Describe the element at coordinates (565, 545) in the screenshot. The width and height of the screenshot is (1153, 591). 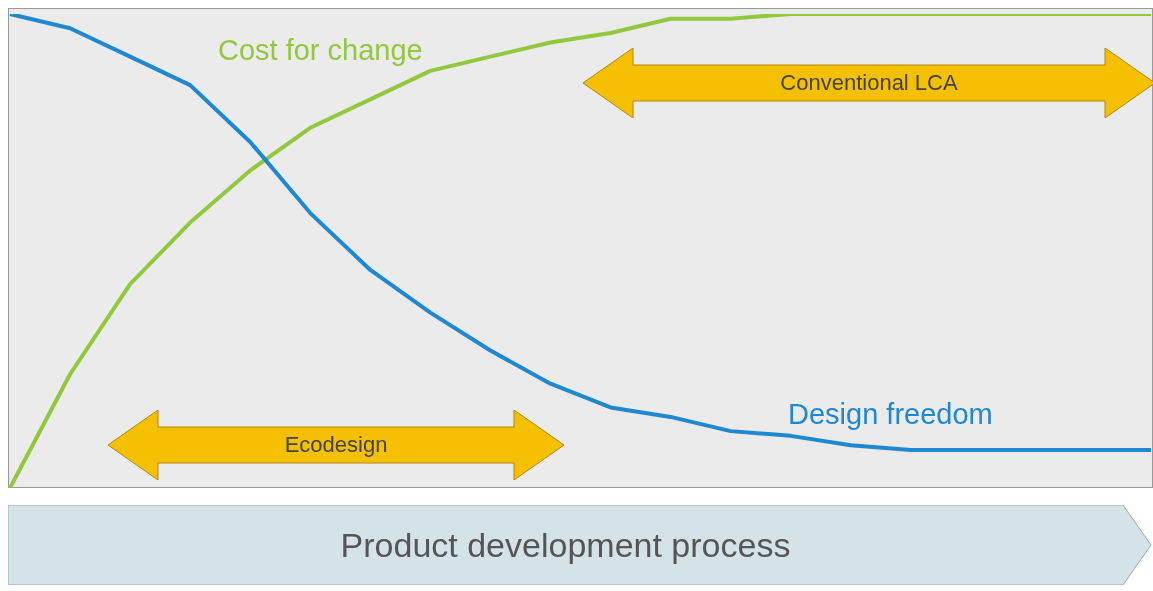
I see `x-axis-title: Product development process` at that location.